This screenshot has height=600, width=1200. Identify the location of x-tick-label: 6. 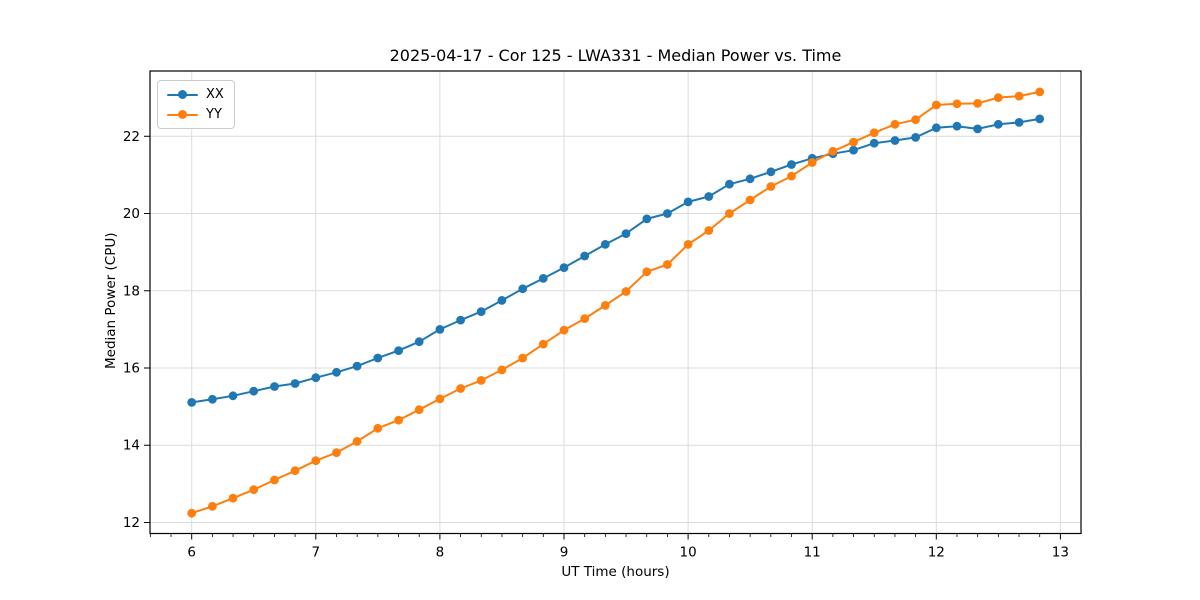
(191, 553).